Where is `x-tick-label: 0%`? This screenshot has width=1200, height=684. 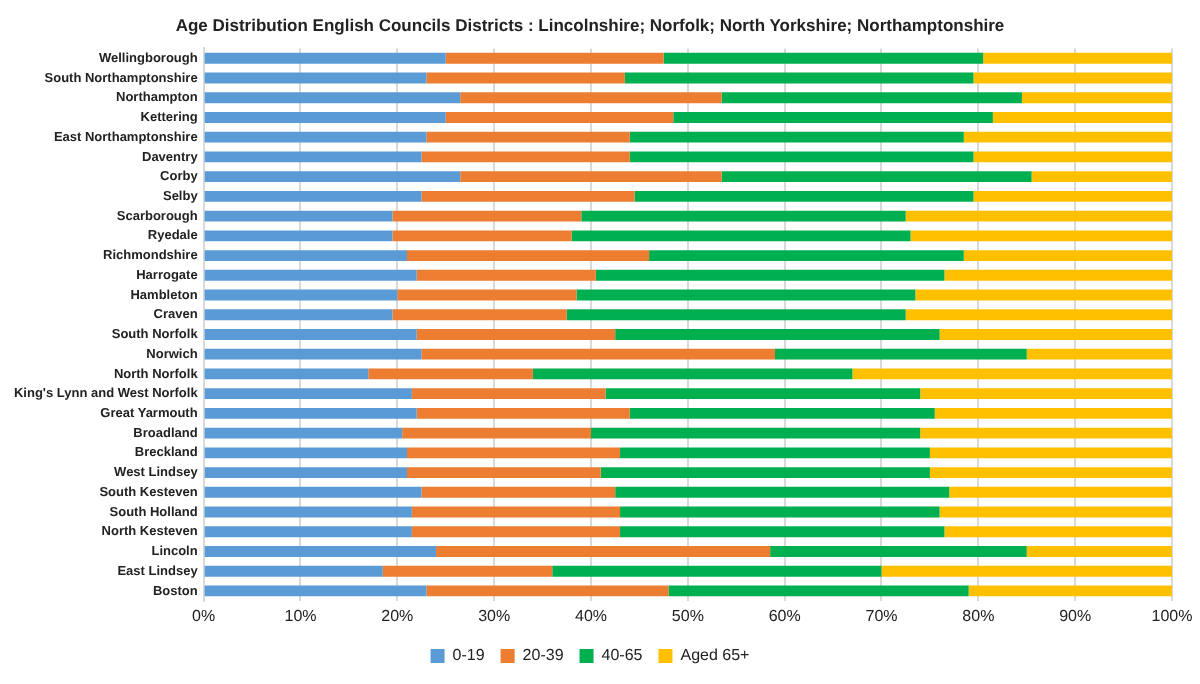
x-tick-label: 0% is located at coordinates (204, 615).